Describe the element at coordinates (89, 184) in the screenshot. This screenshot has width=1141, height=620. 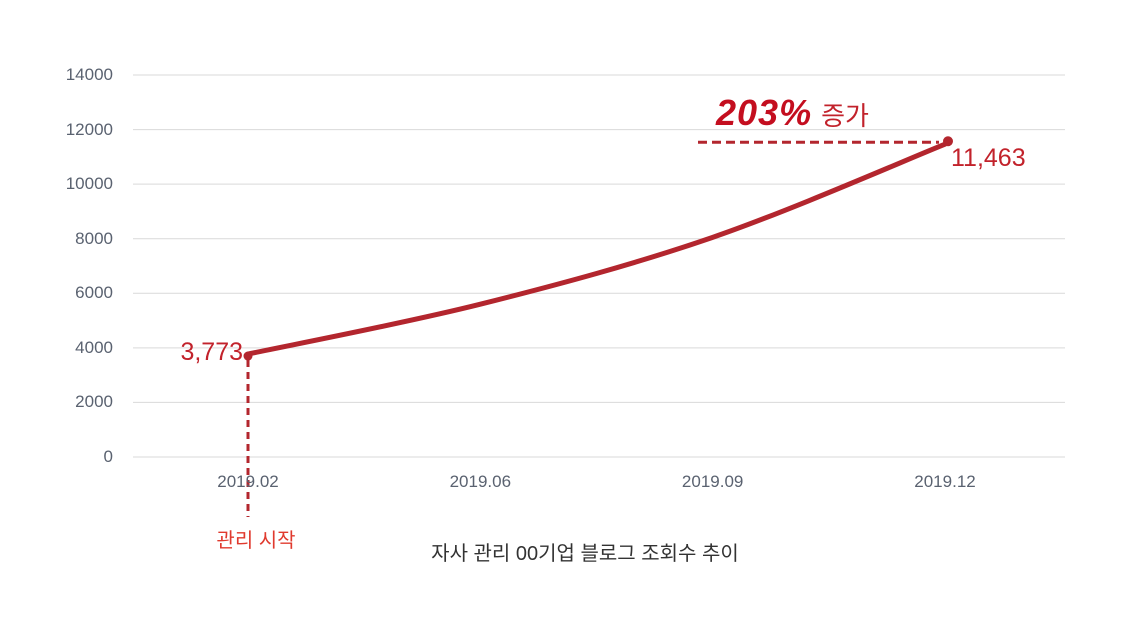
I see `y-axis-tick-label: 10000` at that location.